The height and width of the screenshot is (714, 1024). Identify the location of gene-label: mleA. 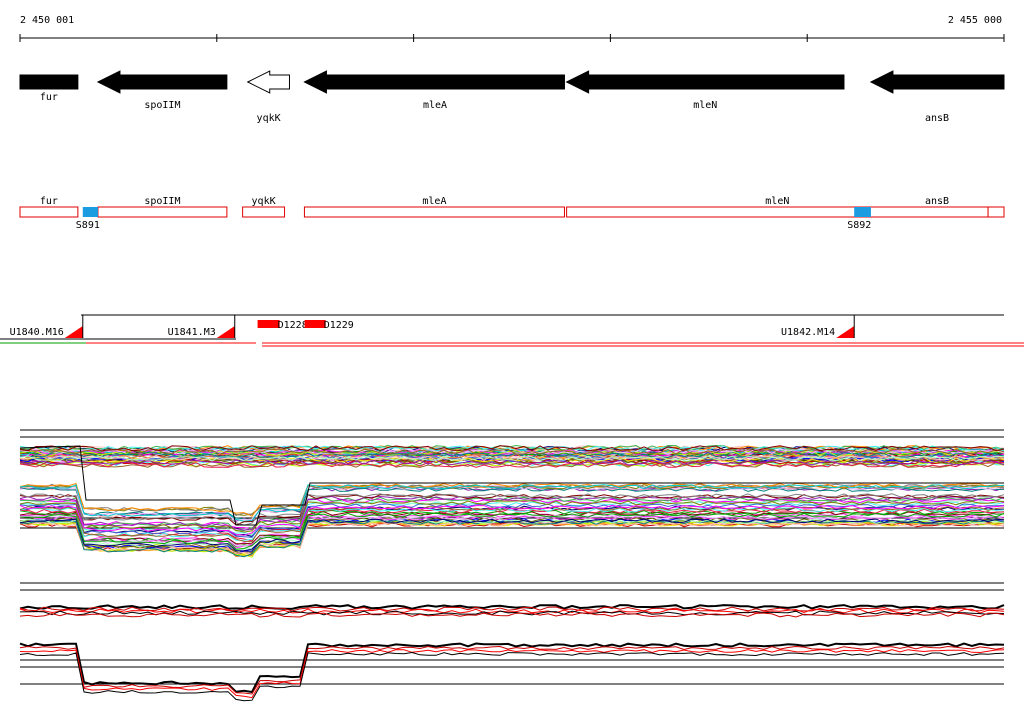
(435, 105).